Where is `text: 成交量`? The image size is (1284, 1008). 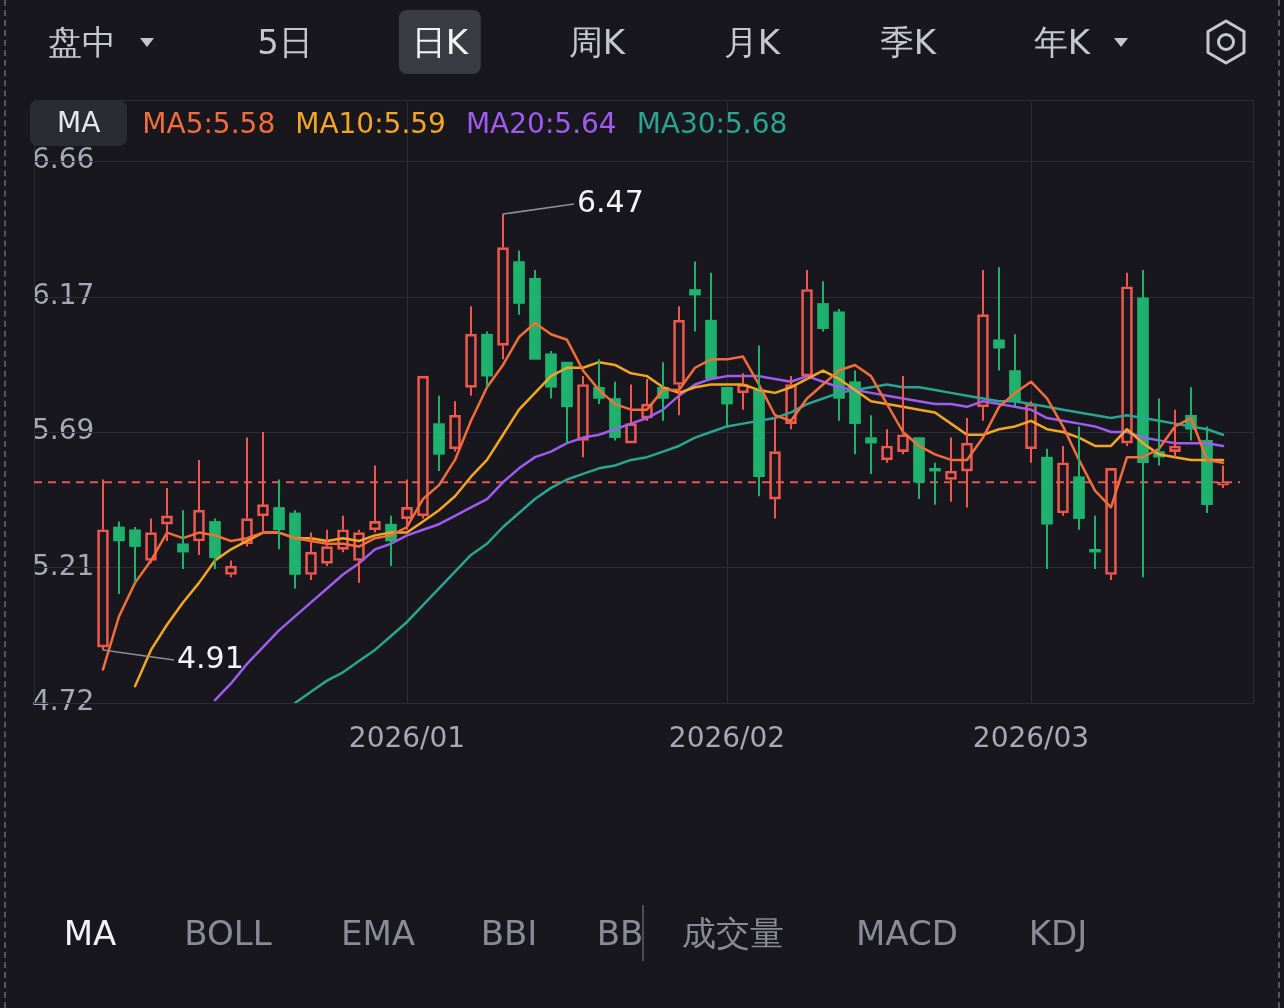 text: 成交量 is located at coordinates (733, 933).